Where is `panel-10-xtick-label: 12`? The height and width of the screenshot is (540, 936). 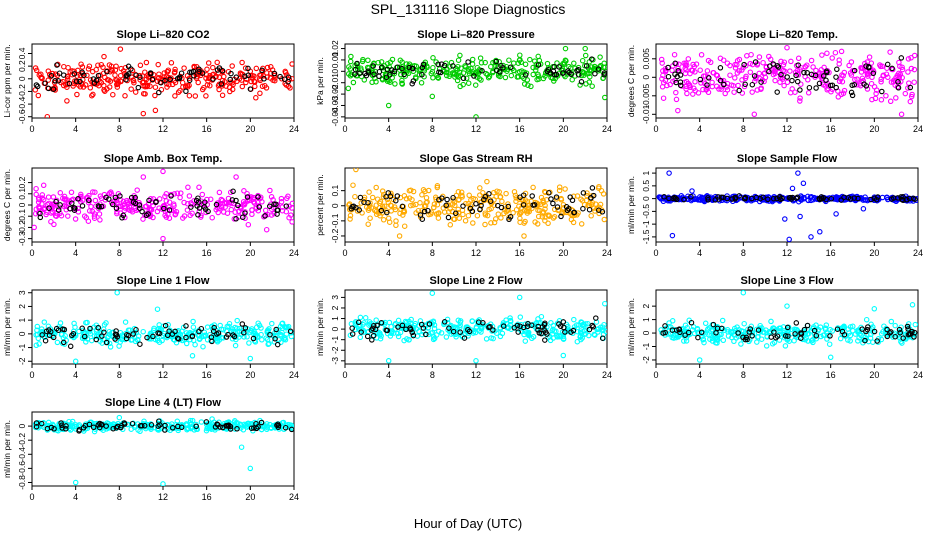
panel-10-xtick-label: 12 is located at coordinates (163, 497).